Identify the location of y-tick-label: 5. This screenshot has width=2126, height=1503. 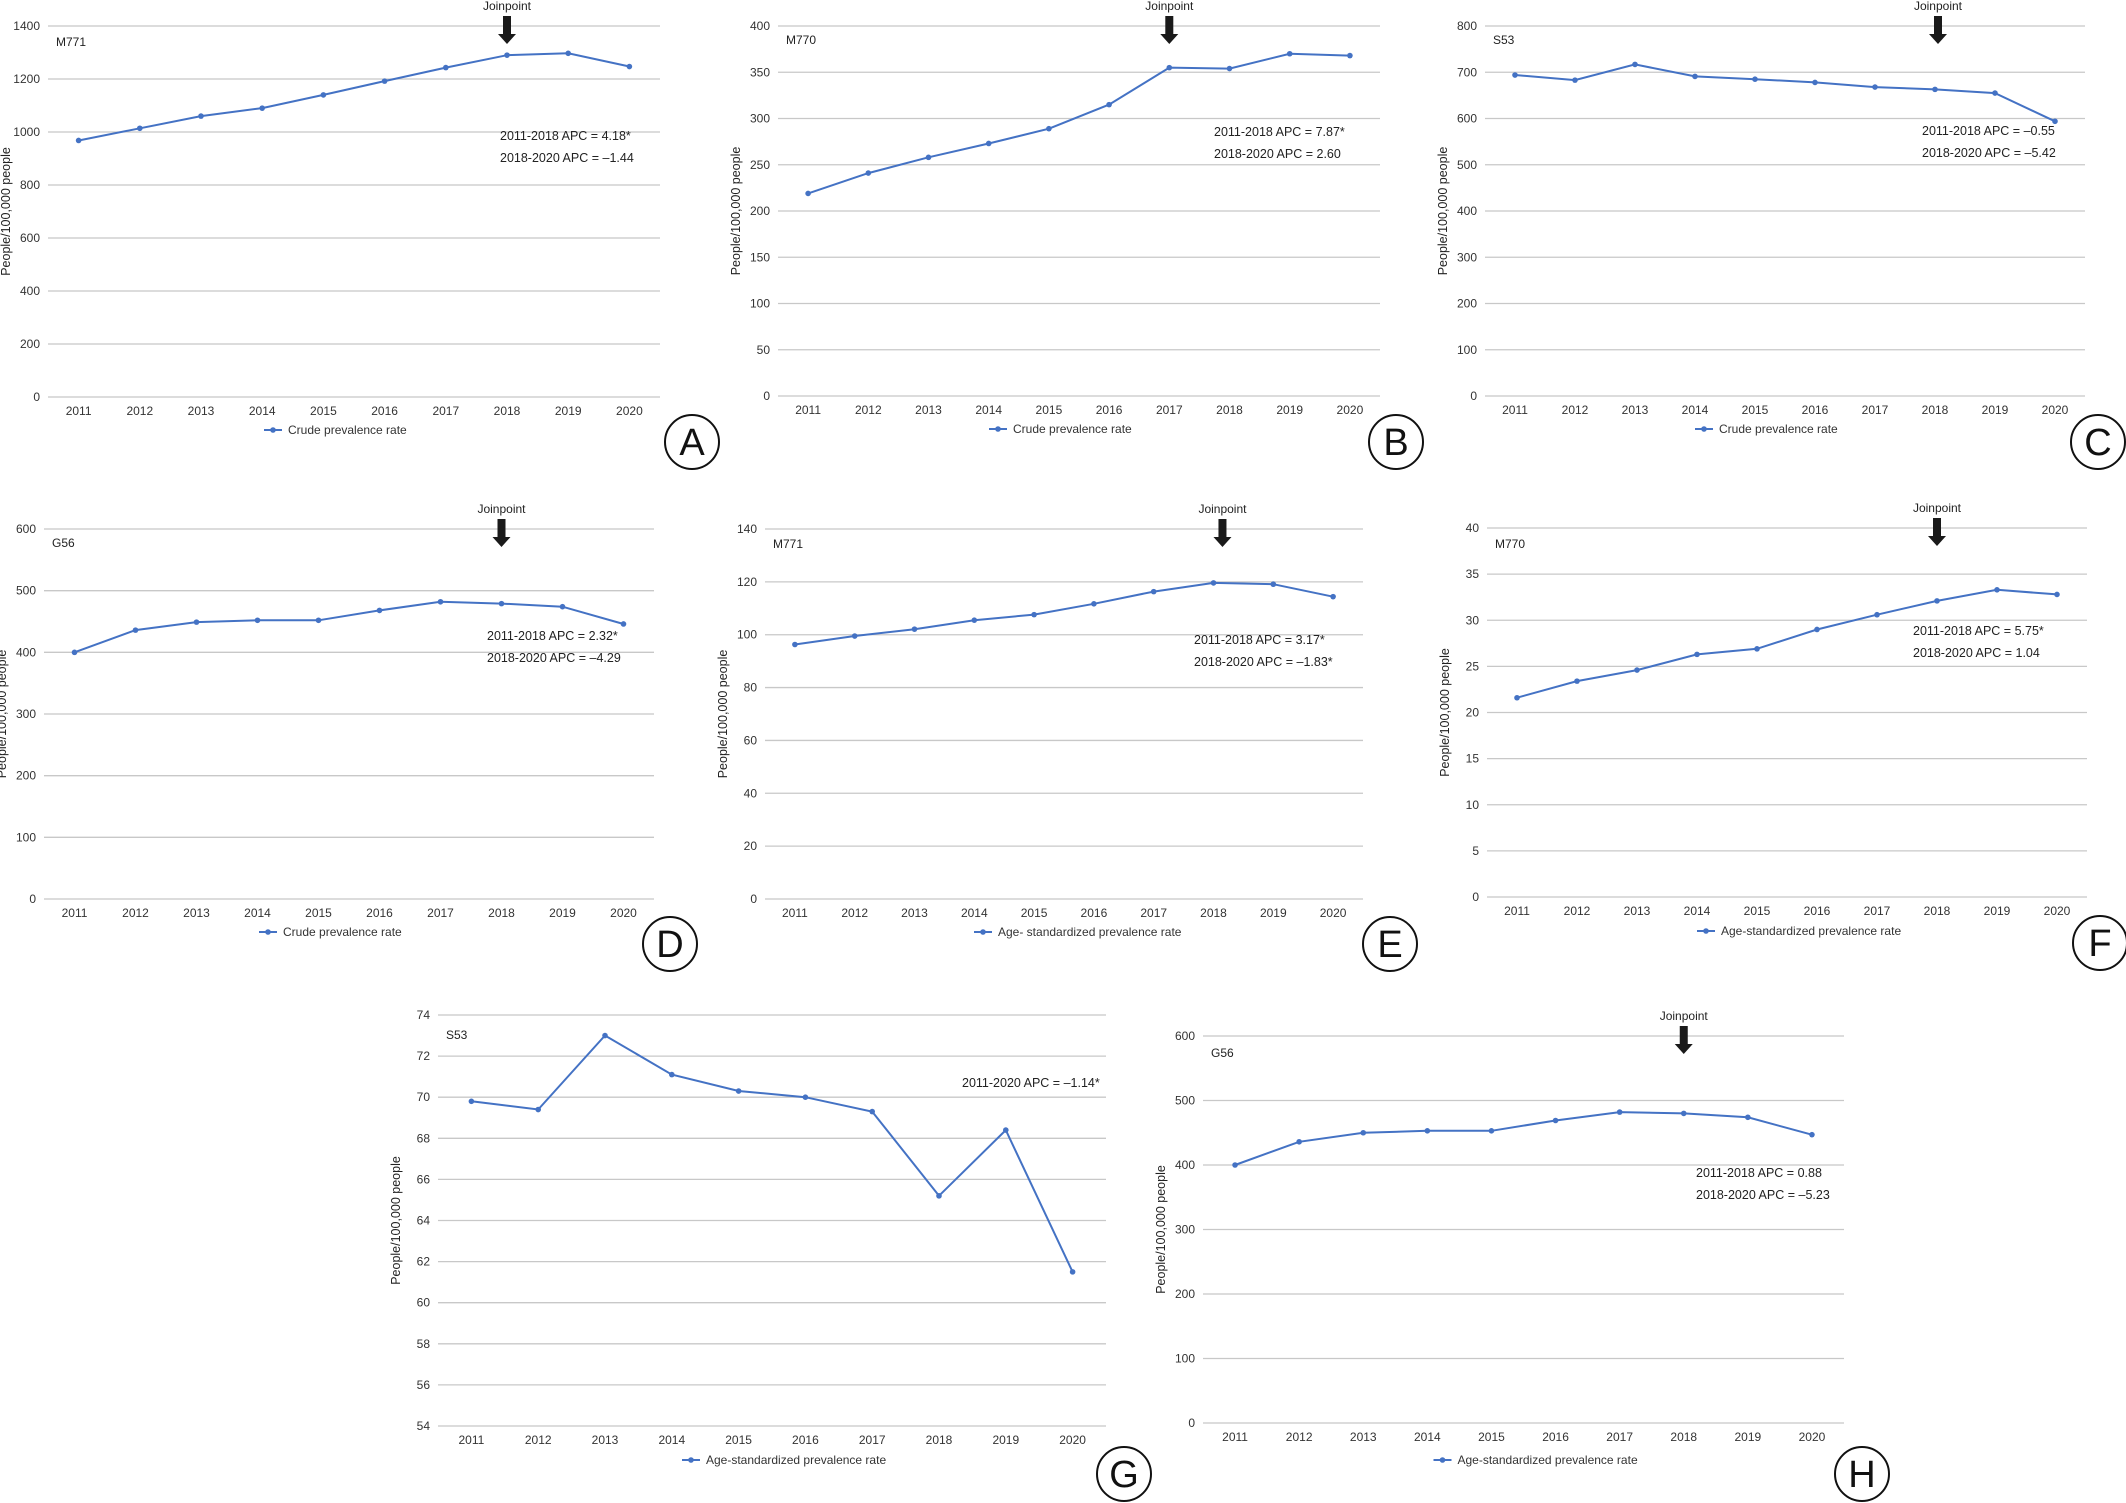
(1475, 851).